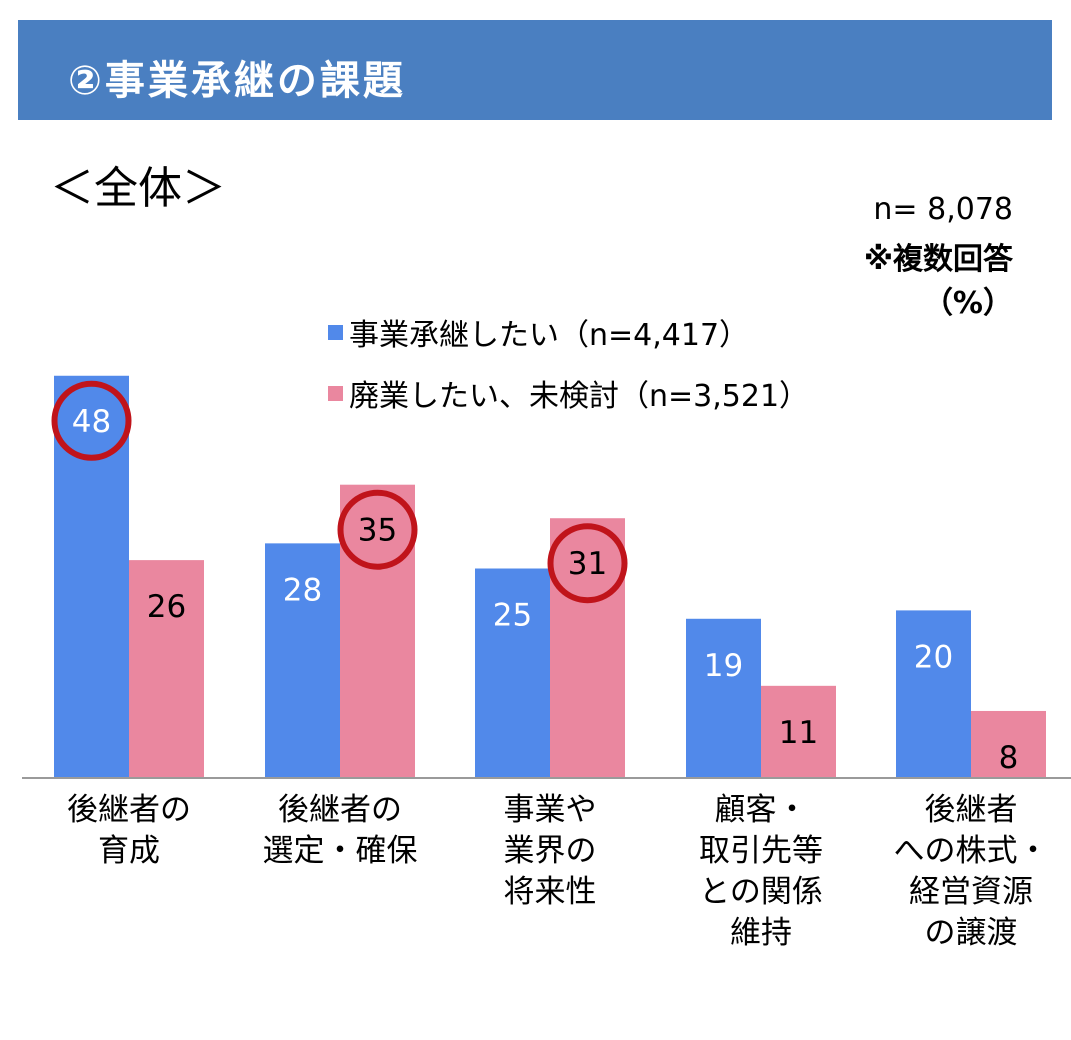 The height and width of the screenshot is (1040, 1071). What do you see at coordinates (723, 698) in the screenshot?
I see `bar-series1-cat4` at bounding box center [723, 698].